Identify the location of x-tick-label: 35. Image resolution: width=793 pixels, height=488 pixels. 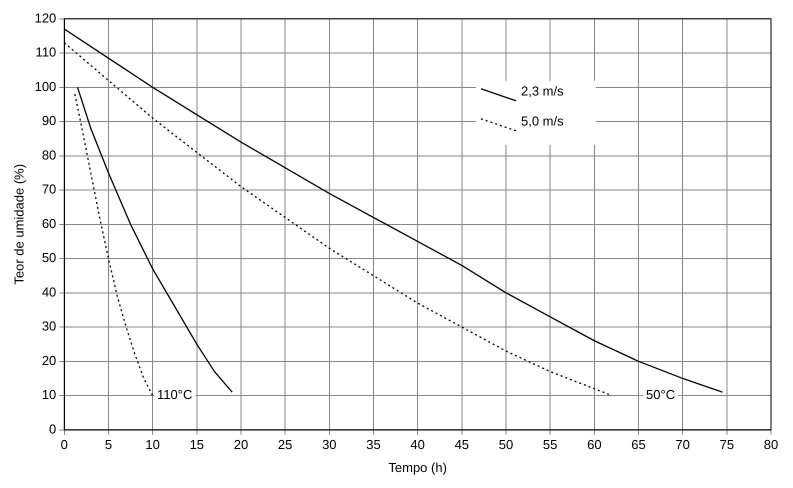
(373, 444).